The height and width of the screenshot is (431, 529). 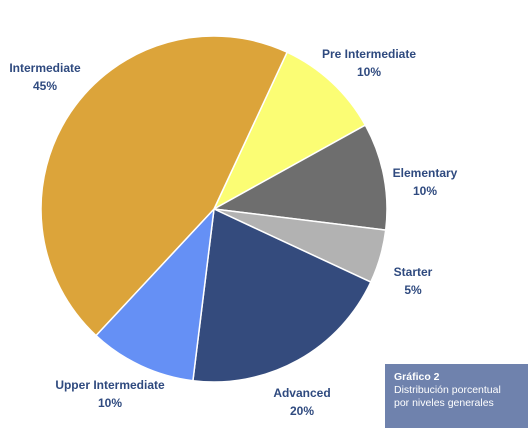 What do you see at coordinates (45, 68) in the screenshot?
I see `slice-label-intermediate: Intermediate` at bounding box center [45, 68].